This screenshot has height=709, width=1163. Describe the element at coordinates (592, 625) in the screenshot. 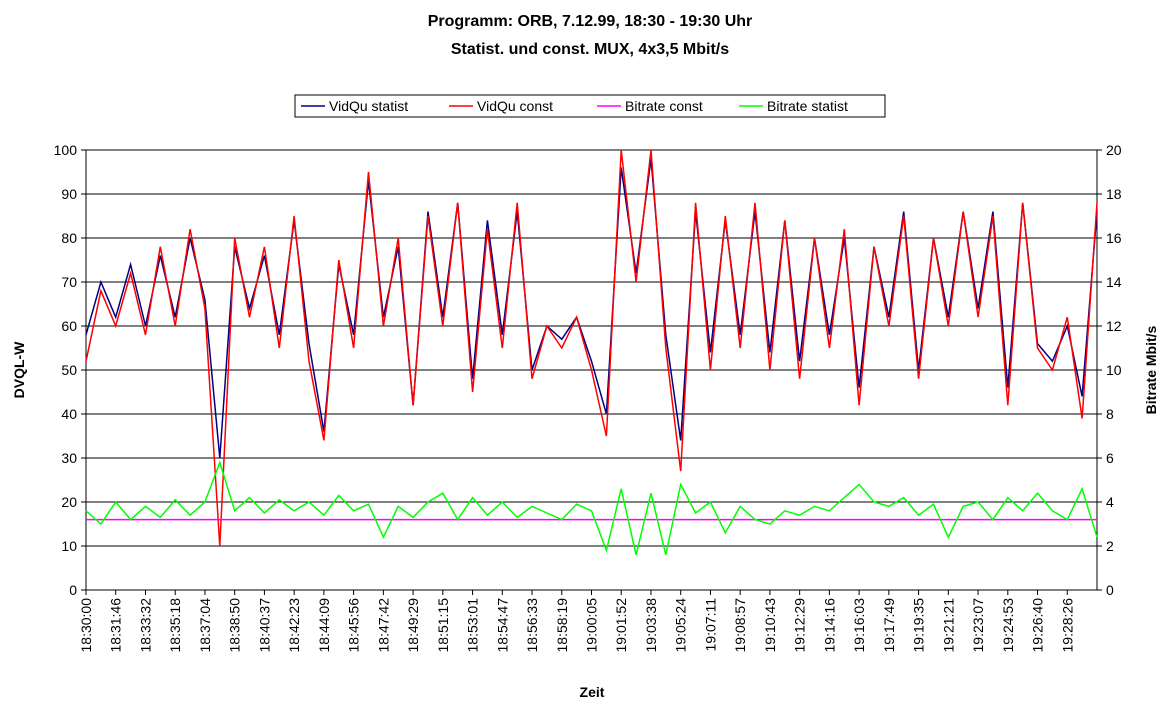

I see `x-tick-label: 19:00:05` at that location.